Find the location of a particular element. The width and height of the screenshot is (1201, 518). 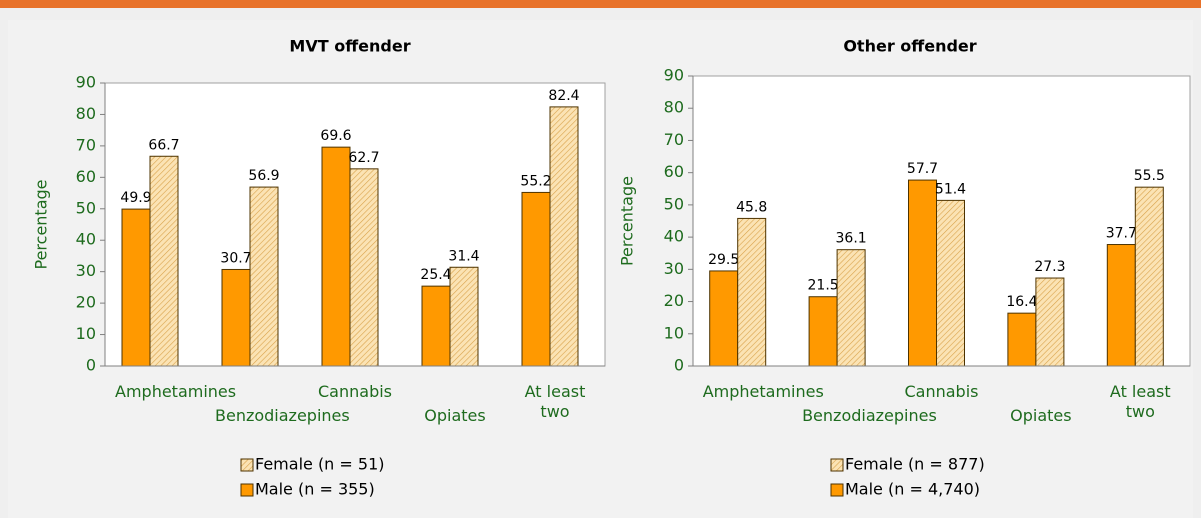

value-label: 27.3 is located at coordinates (1049, 267).